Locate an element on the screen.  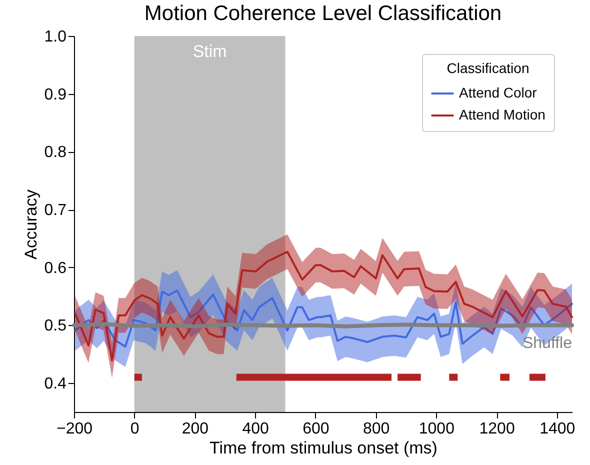
y-tick-label: 1.0 is located at coordinates (55, 37).